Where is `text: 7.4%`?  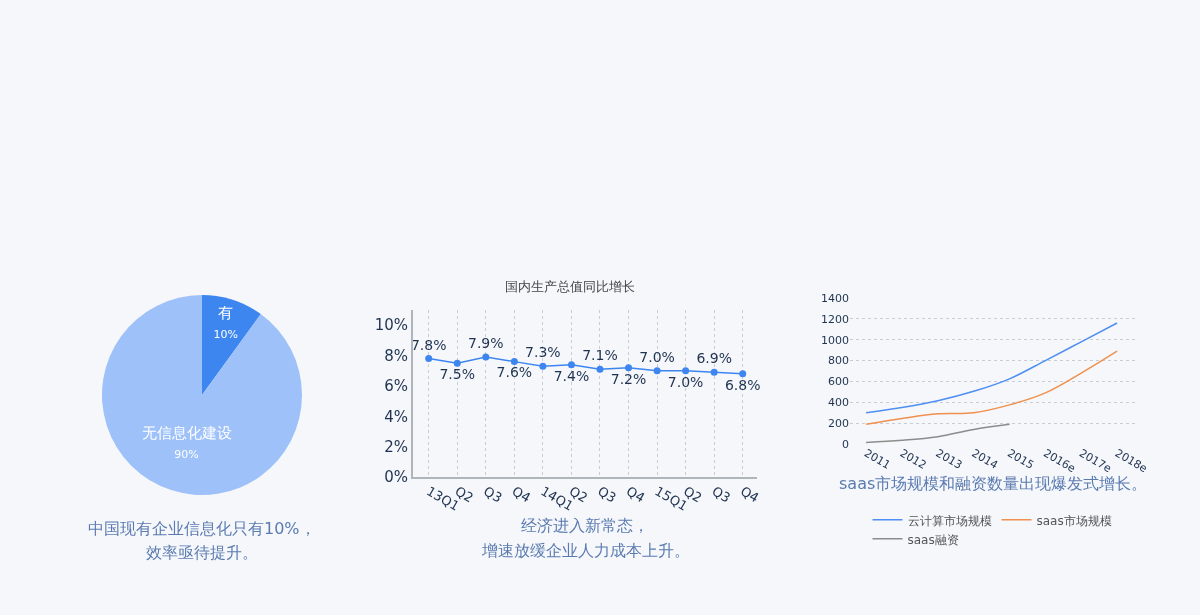 text: 7.4% is located at coordinates (571, 375).